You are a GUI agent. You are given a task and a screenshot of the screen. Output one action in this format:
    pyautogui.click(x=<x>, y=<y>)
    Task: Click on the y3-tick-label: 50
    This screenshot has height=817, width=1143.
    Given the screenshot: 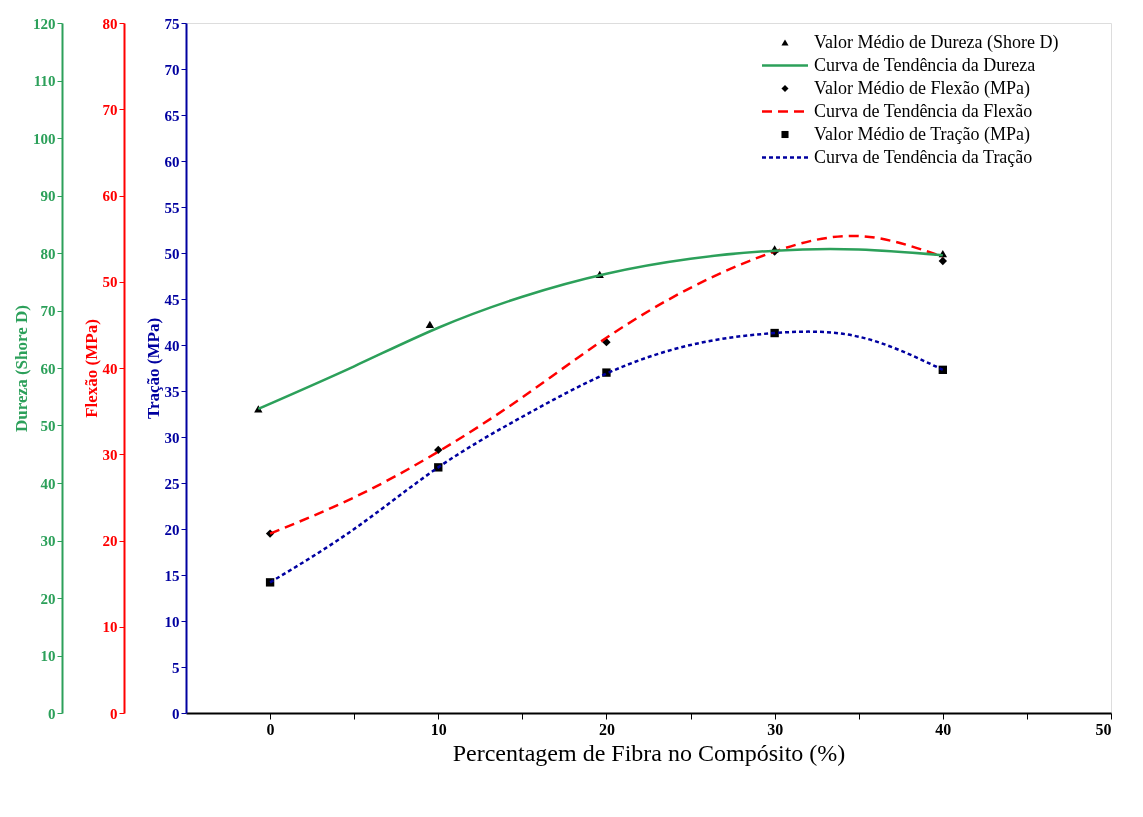 What is the action you would take?
    pyautogui.click(x=48, y=426)
    